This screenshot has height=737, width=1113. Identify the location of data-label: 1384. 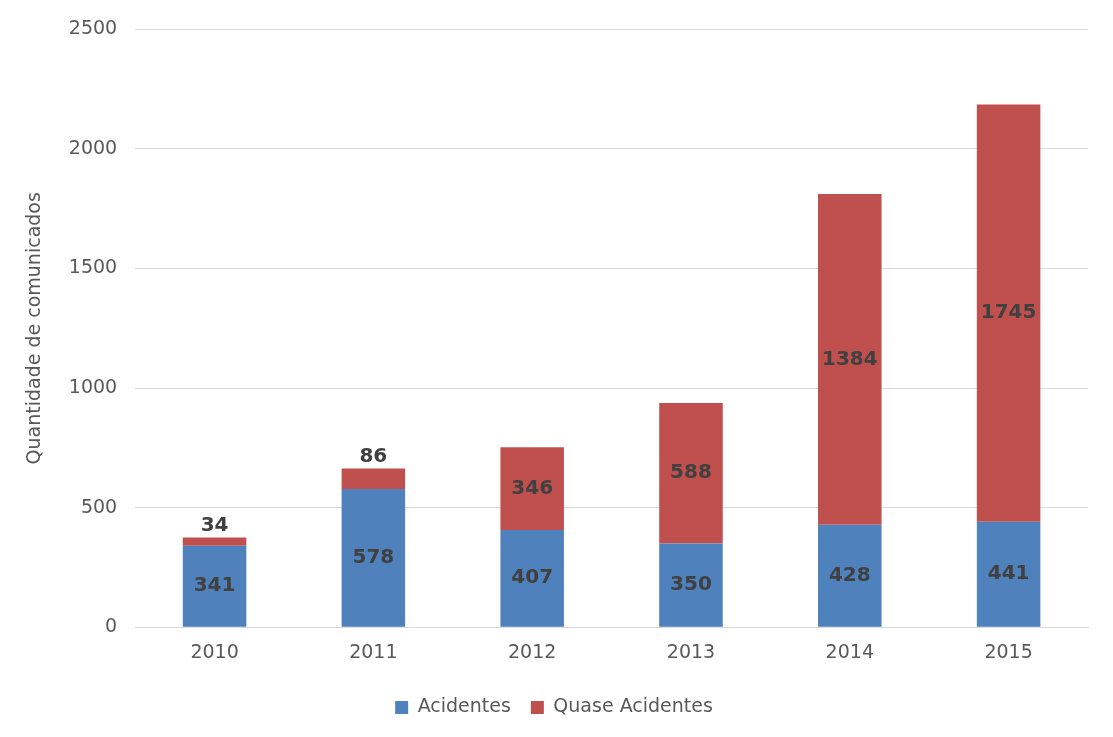
(849, 357).